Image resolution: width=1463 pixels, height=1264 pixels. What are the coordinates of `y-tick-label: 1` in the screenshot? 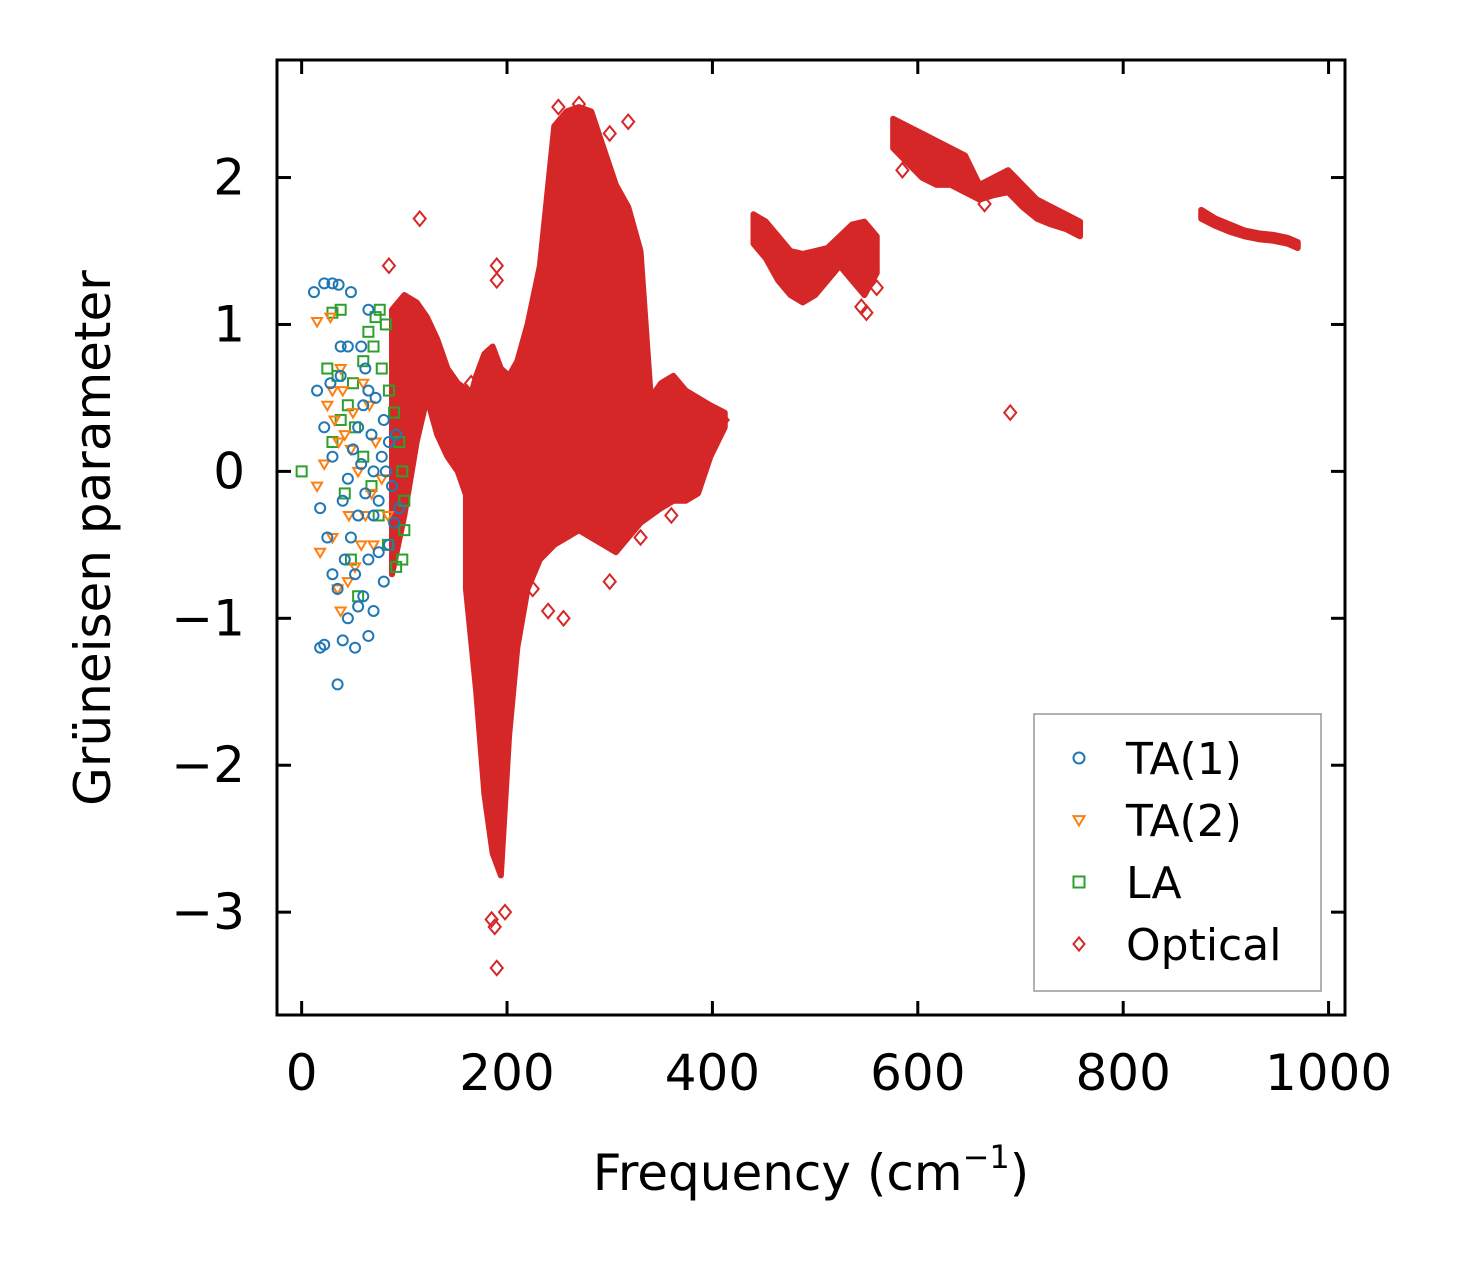 It's located at (229, 324).